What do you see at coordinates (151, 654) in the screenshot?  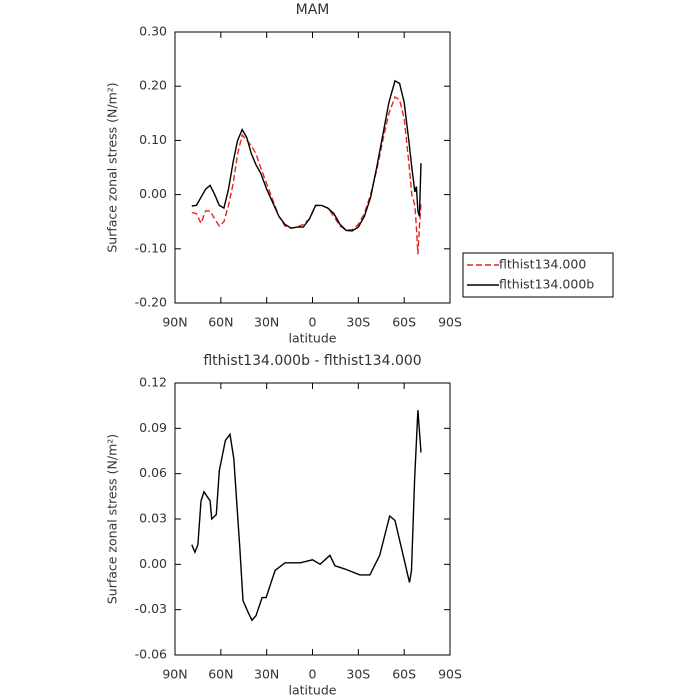 I see `y-tick-label: -0.06` at bounding box center [151, 654].